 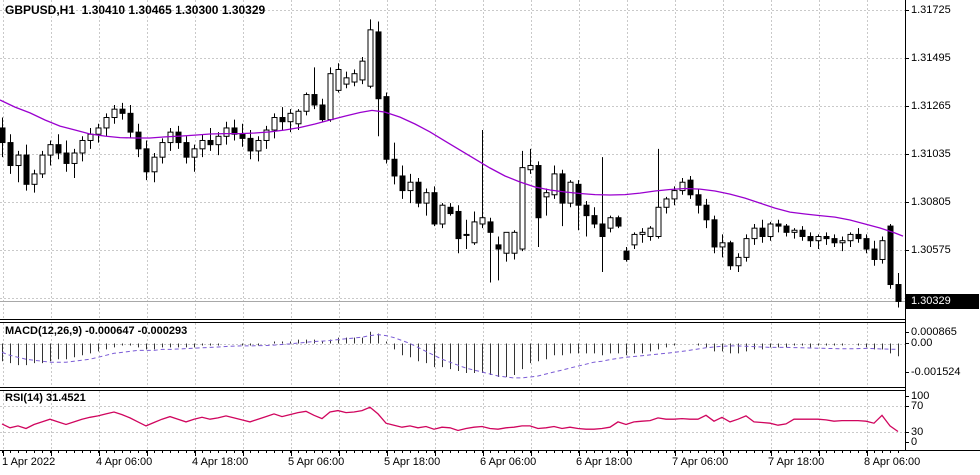 What do you see at coordinates (508, 462) in the screenshot?
I see `time-axis-label: 6 Apr 06:00` at bounding box center [508, 462].